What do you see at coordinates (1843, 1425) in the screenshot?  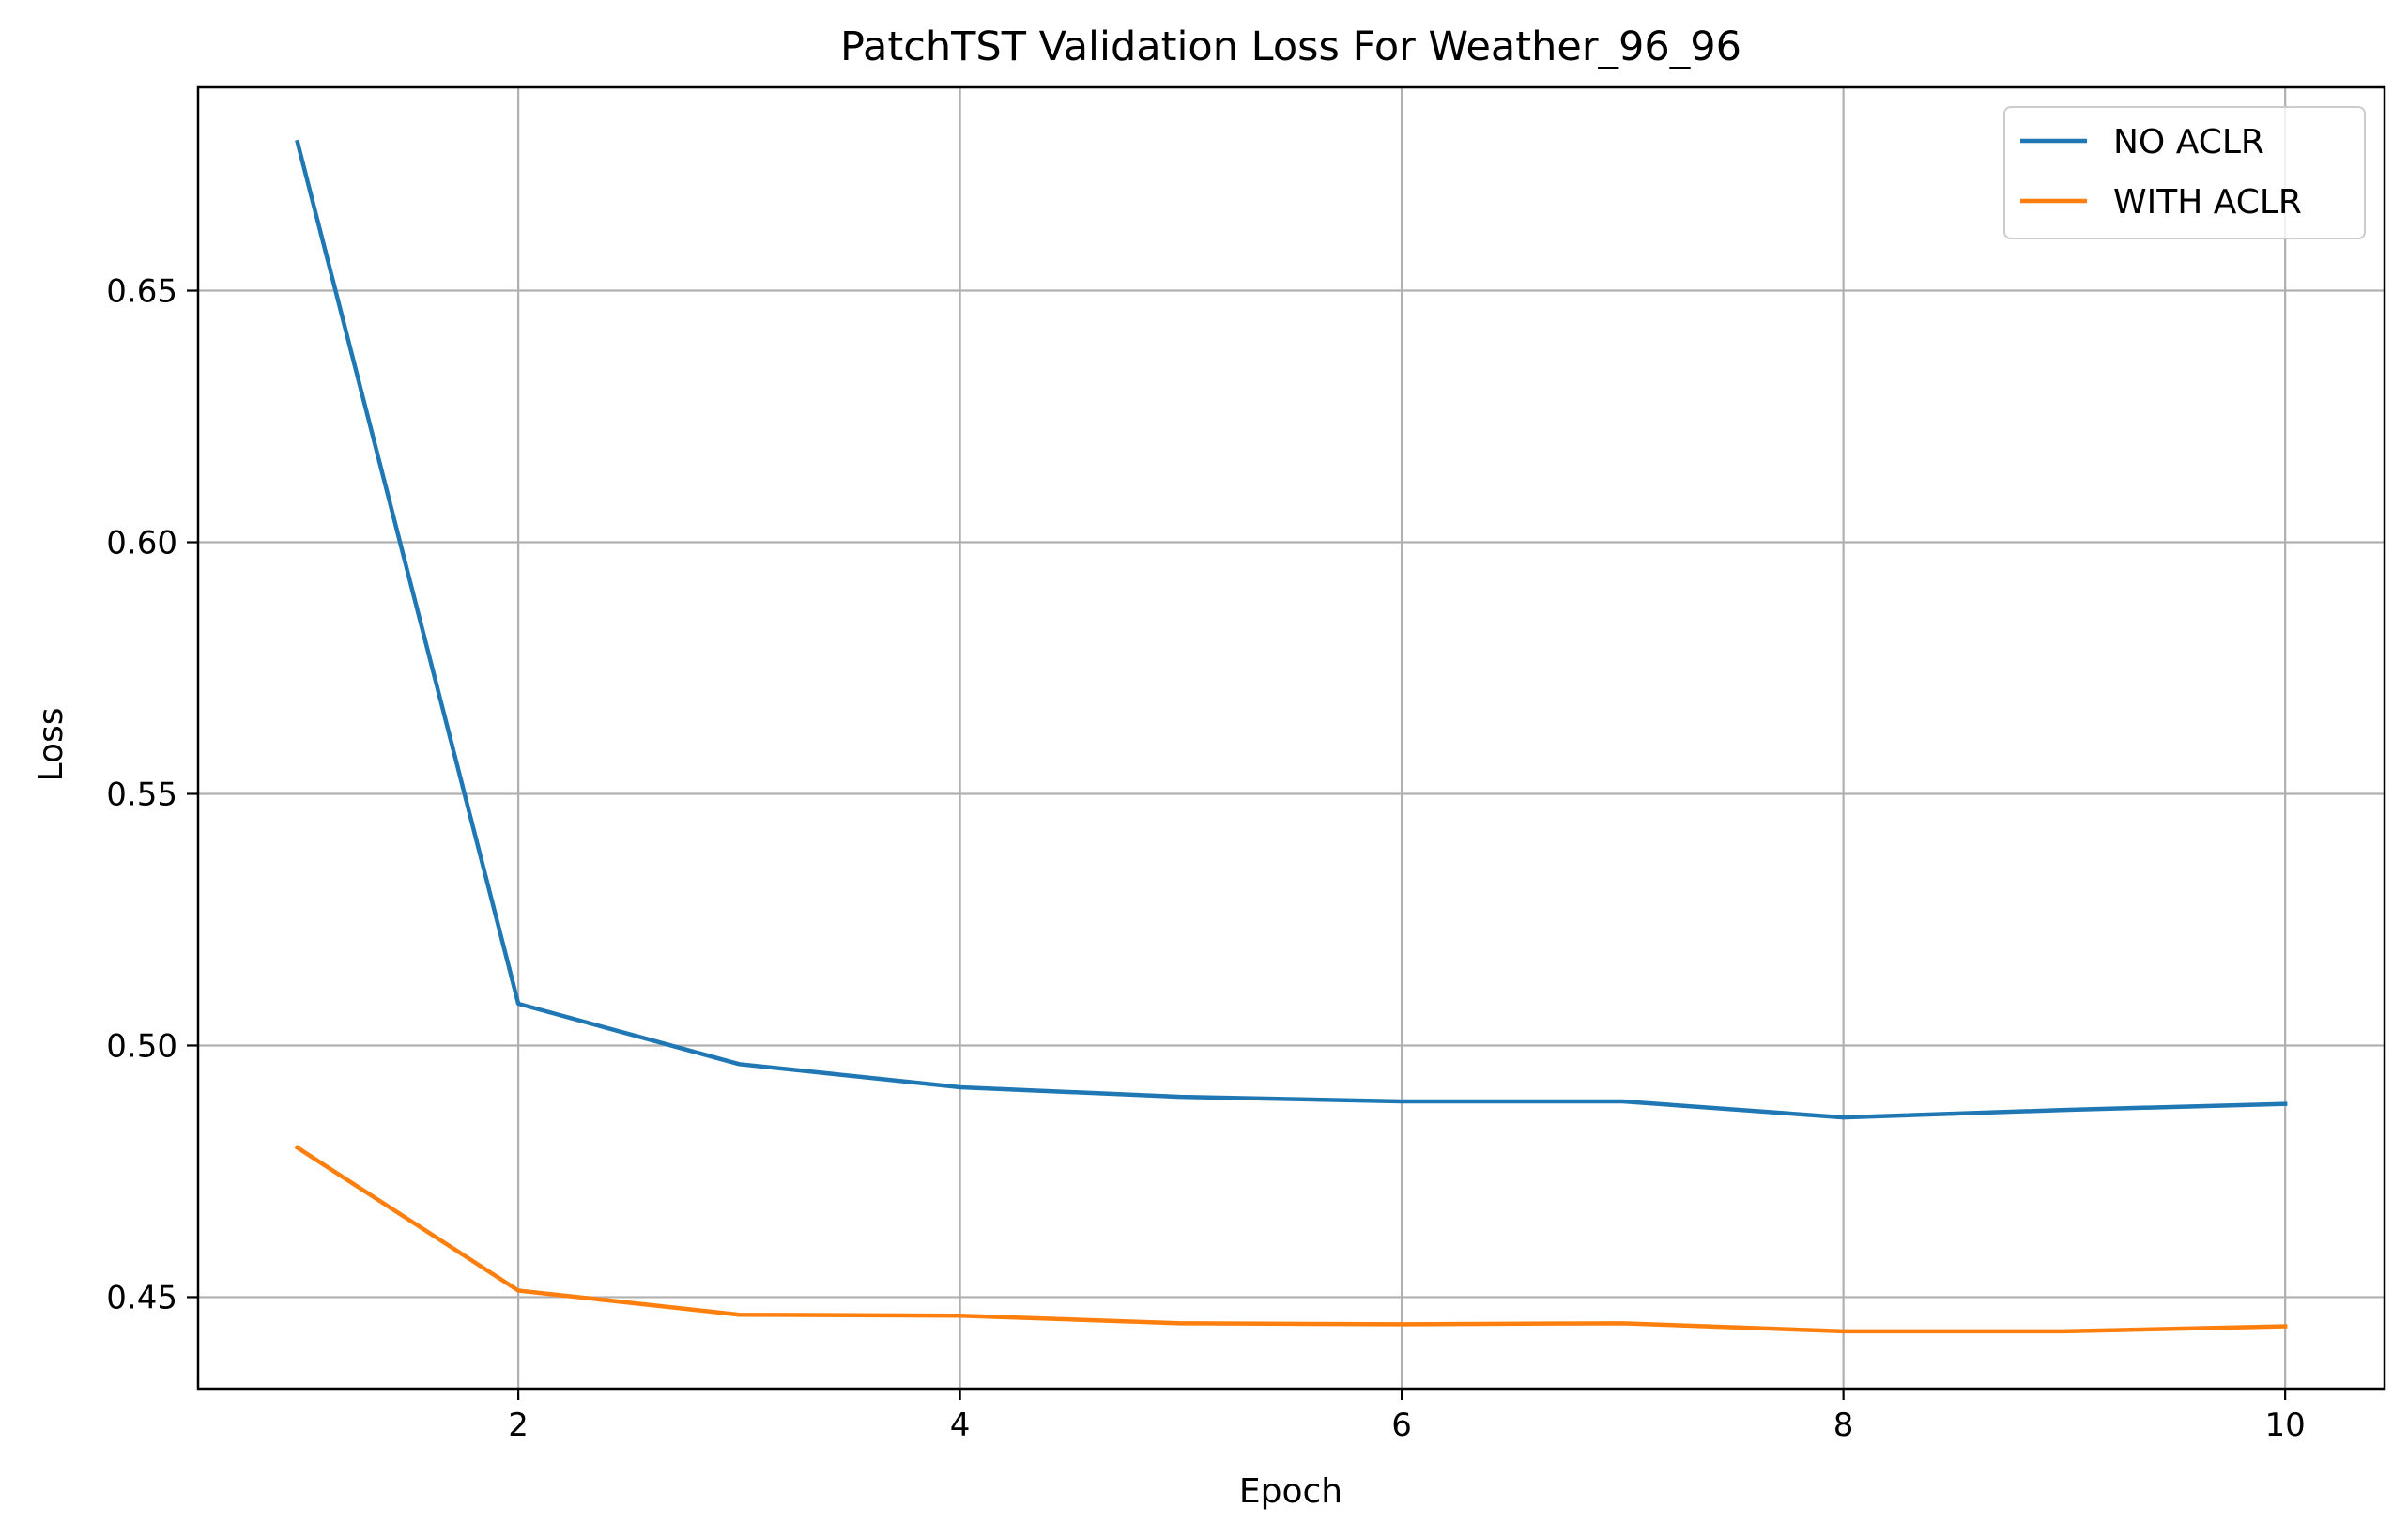 I see `x-tick-label: 8` at bounding box center [1843, 1425].